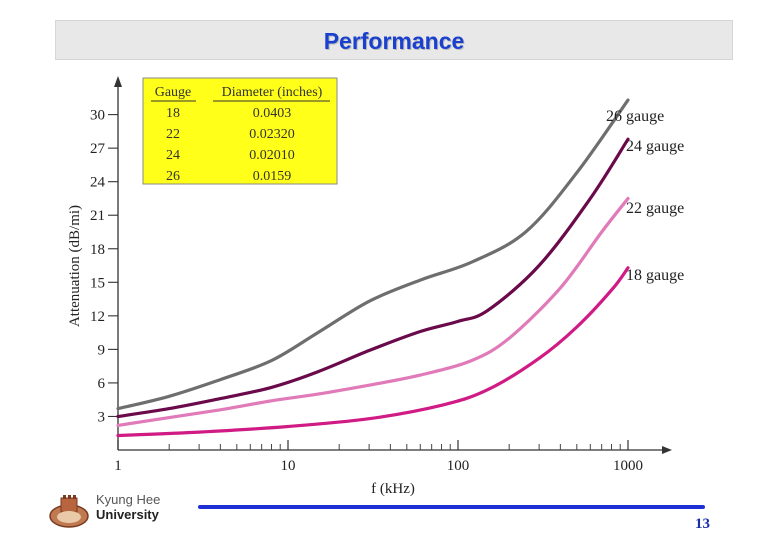  I want to click on x-axis-arrow, so click(667, 450).